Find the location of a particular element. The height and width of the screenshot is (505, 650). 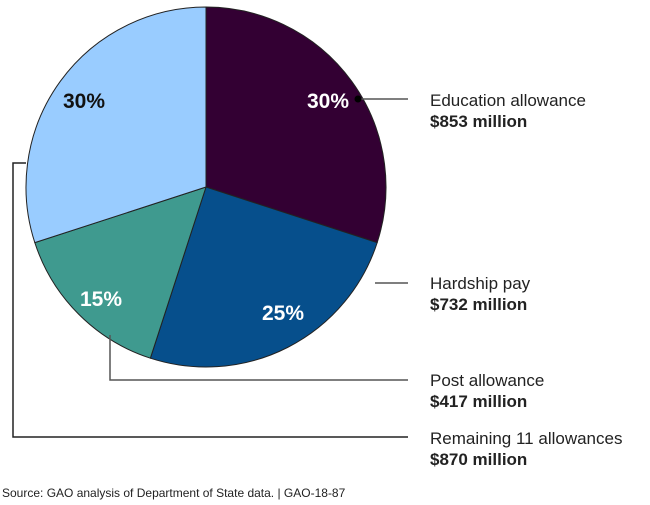

pie-slice-post-allowance is located at coordinates (120, 272).